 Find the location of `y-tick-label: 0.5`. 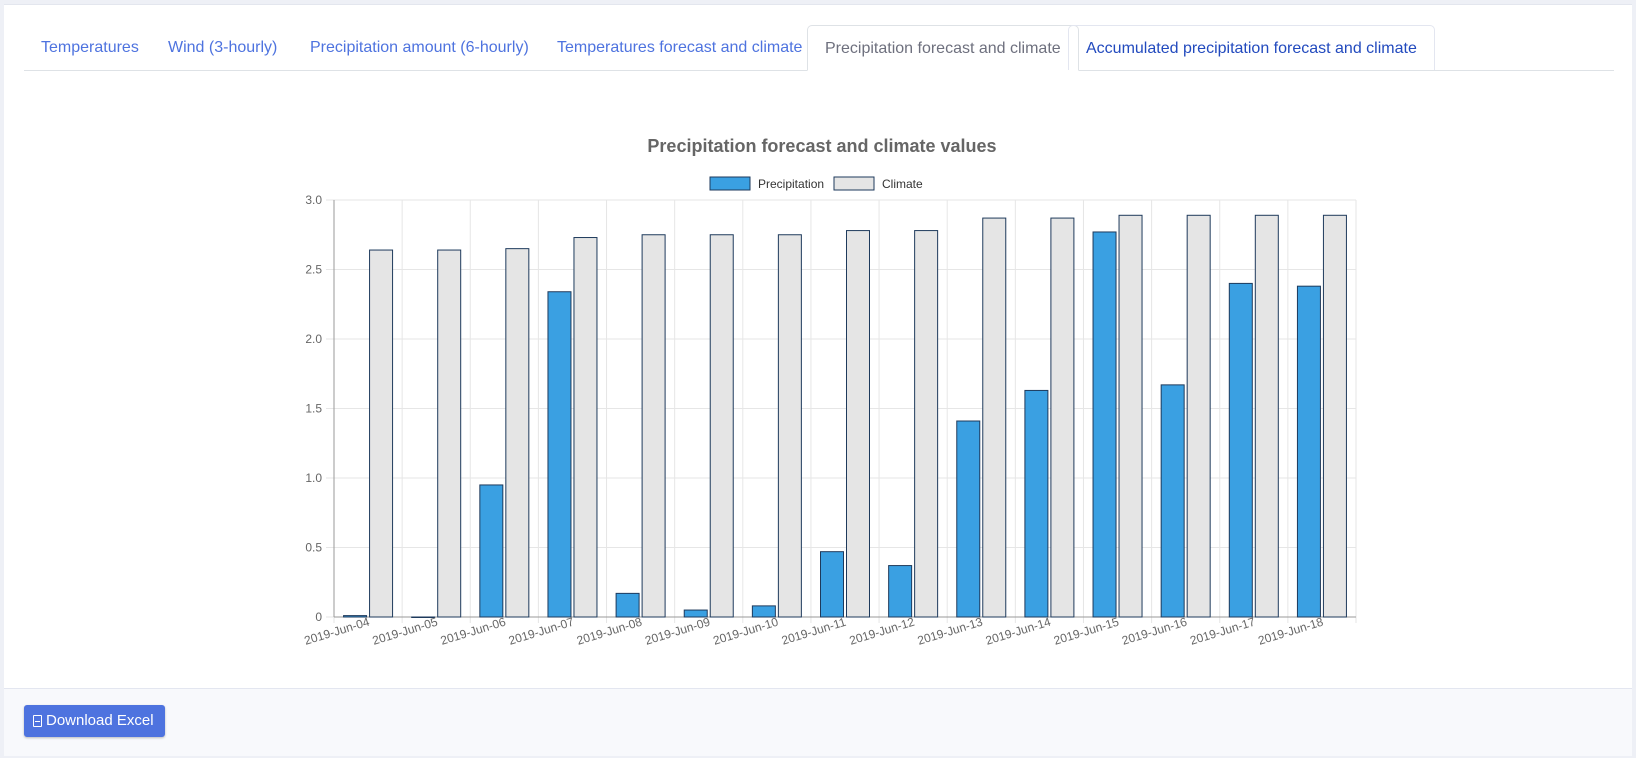

y-tick-label: 0.5 is located at coordinates (313, 548).